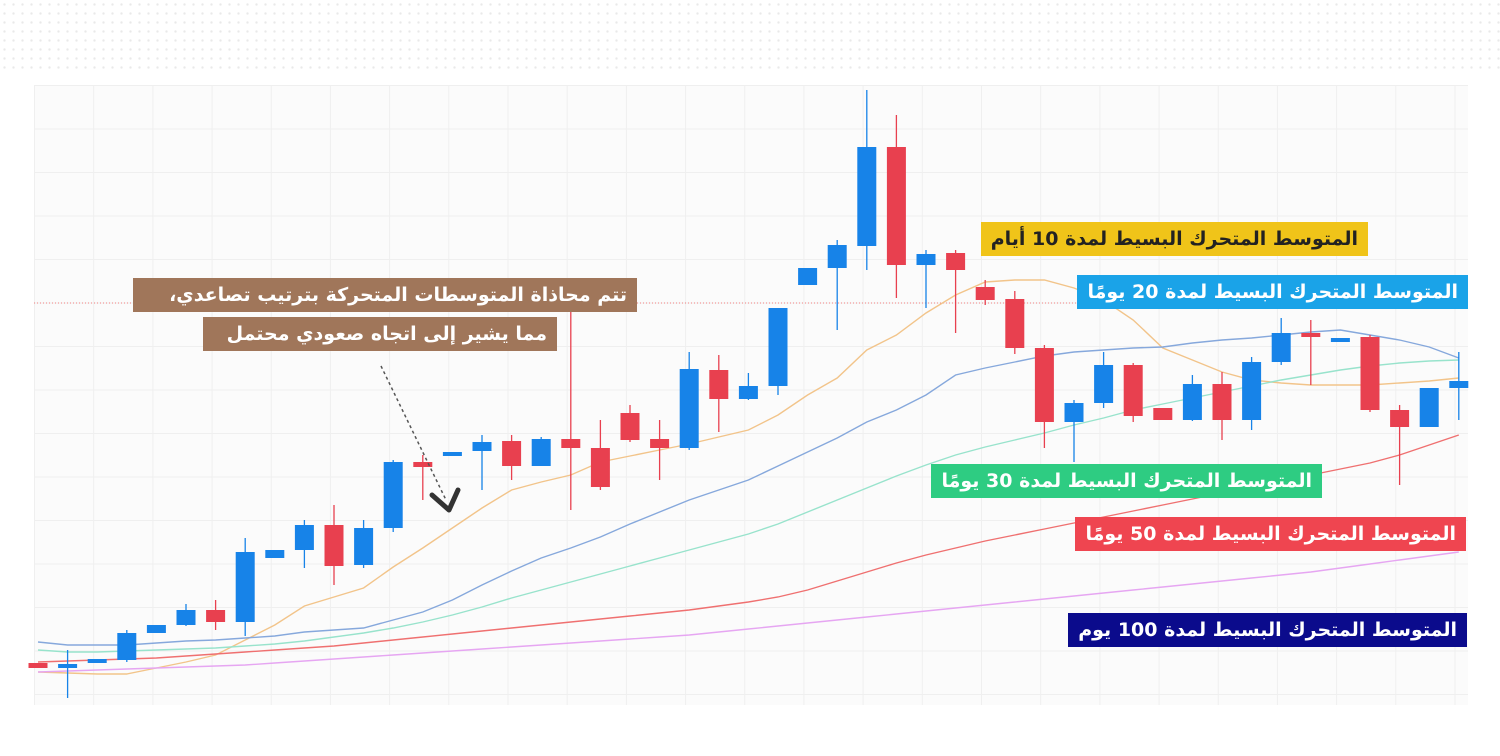 The height and width of the screenshot is (756, 1500). Describe the element at coordinates (1272, 292) in the screenshot. I see `legend-label: المتوسط المتحرك البسيط لمدة 20 يومًا` at that location.